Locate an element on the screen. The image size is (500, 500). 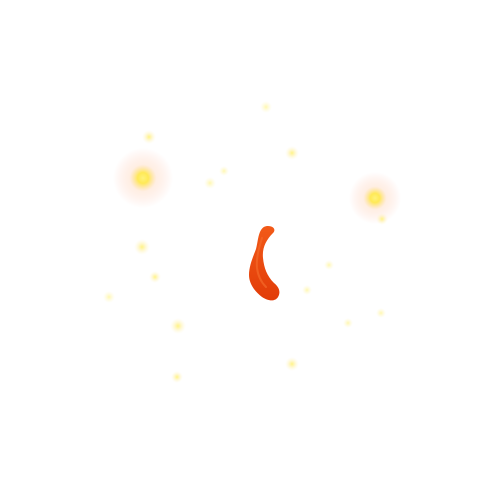
flame-streak is located at coordinates (264, 263).